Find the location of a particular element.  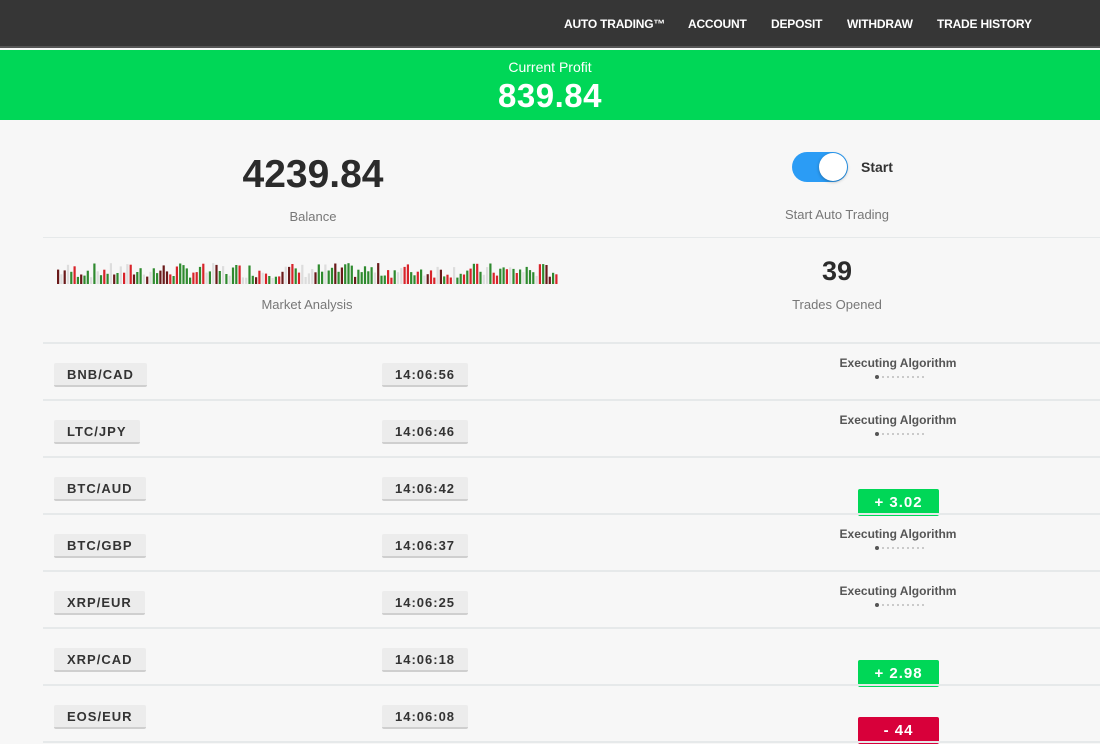

time-badge: 14:06:08 is located at coordinates (425, 717).